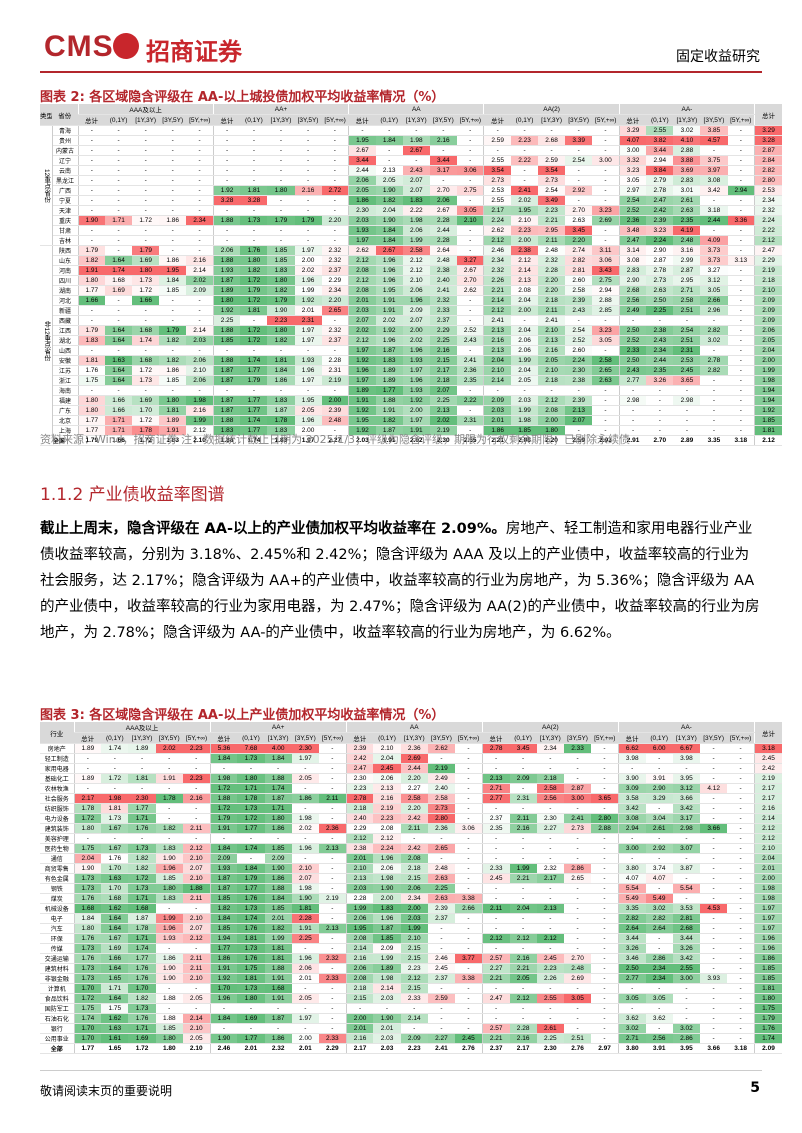 This screenshot has height=1133, width=802. I want to click on cell: 1.86, so click(173, 220).